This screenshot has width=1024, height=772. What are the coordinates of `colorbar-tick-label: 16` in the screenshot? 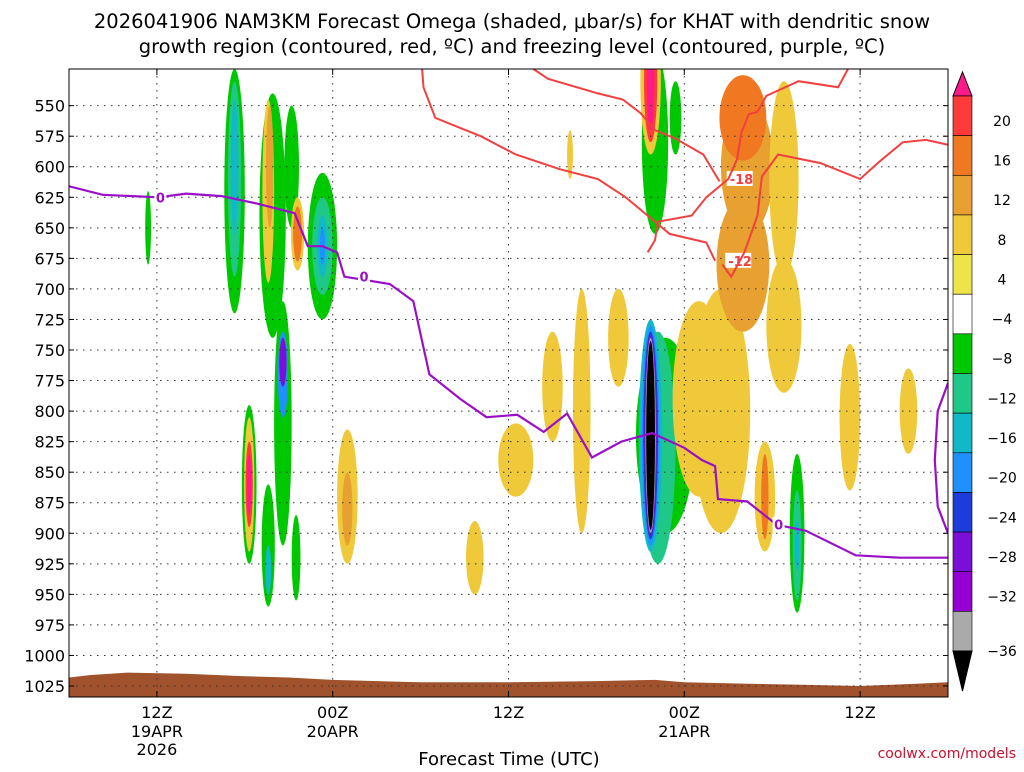 It's located at (1002, 161).